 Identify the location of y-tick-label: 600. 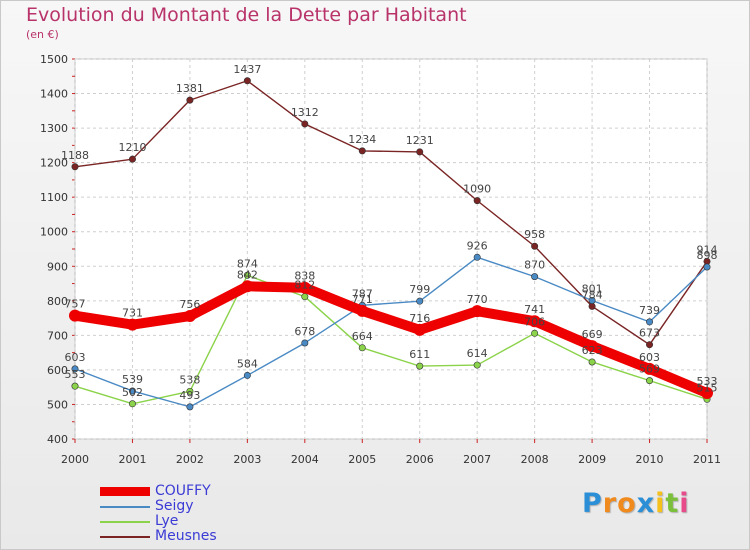
(57, 370).